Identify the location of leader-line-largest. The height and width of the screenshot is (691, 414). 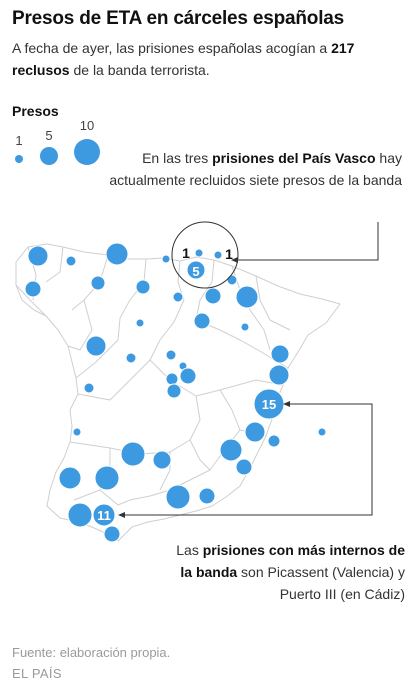
(247, 459).